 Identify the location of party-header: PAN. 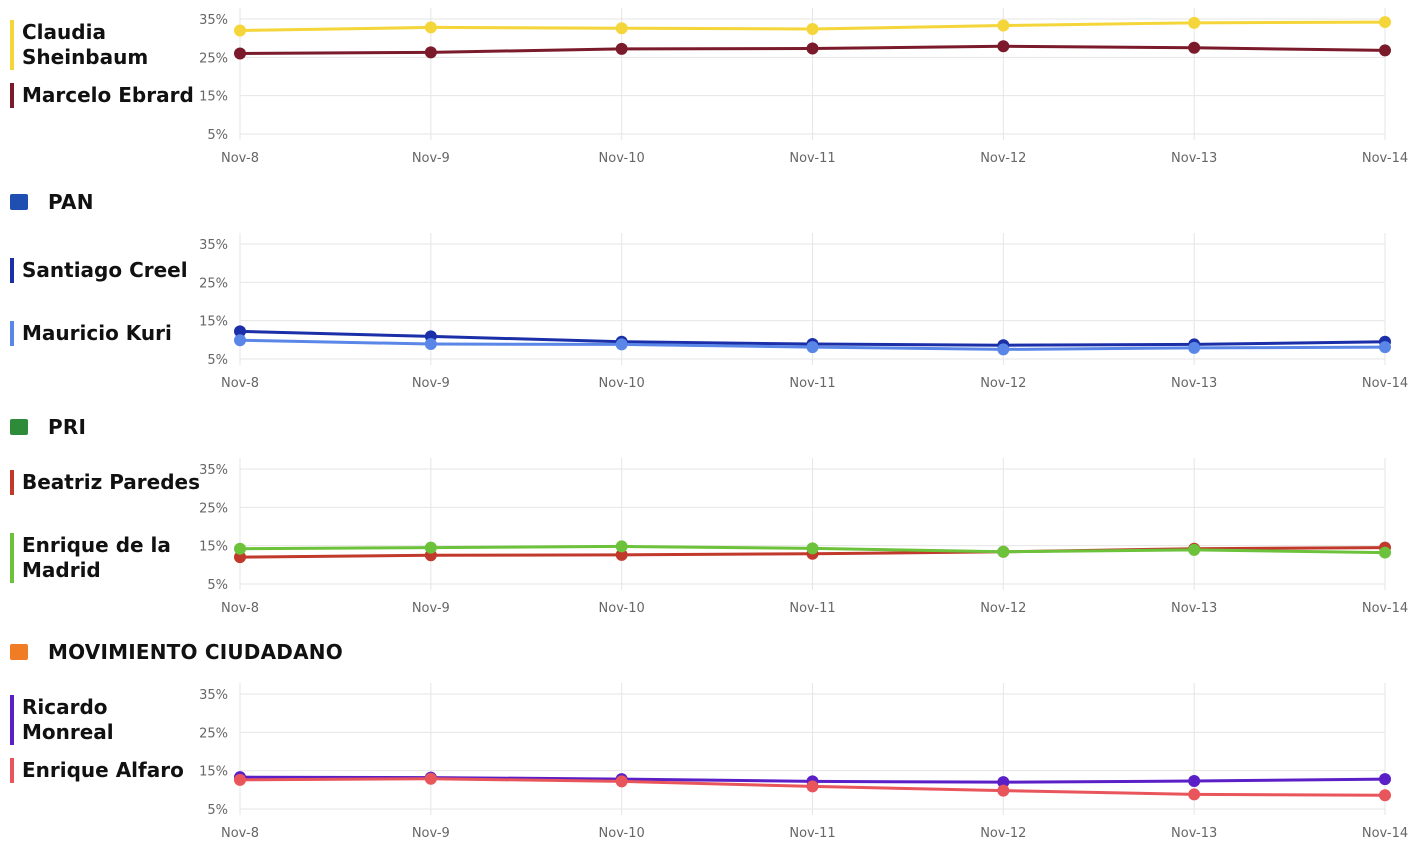
(52, 202).